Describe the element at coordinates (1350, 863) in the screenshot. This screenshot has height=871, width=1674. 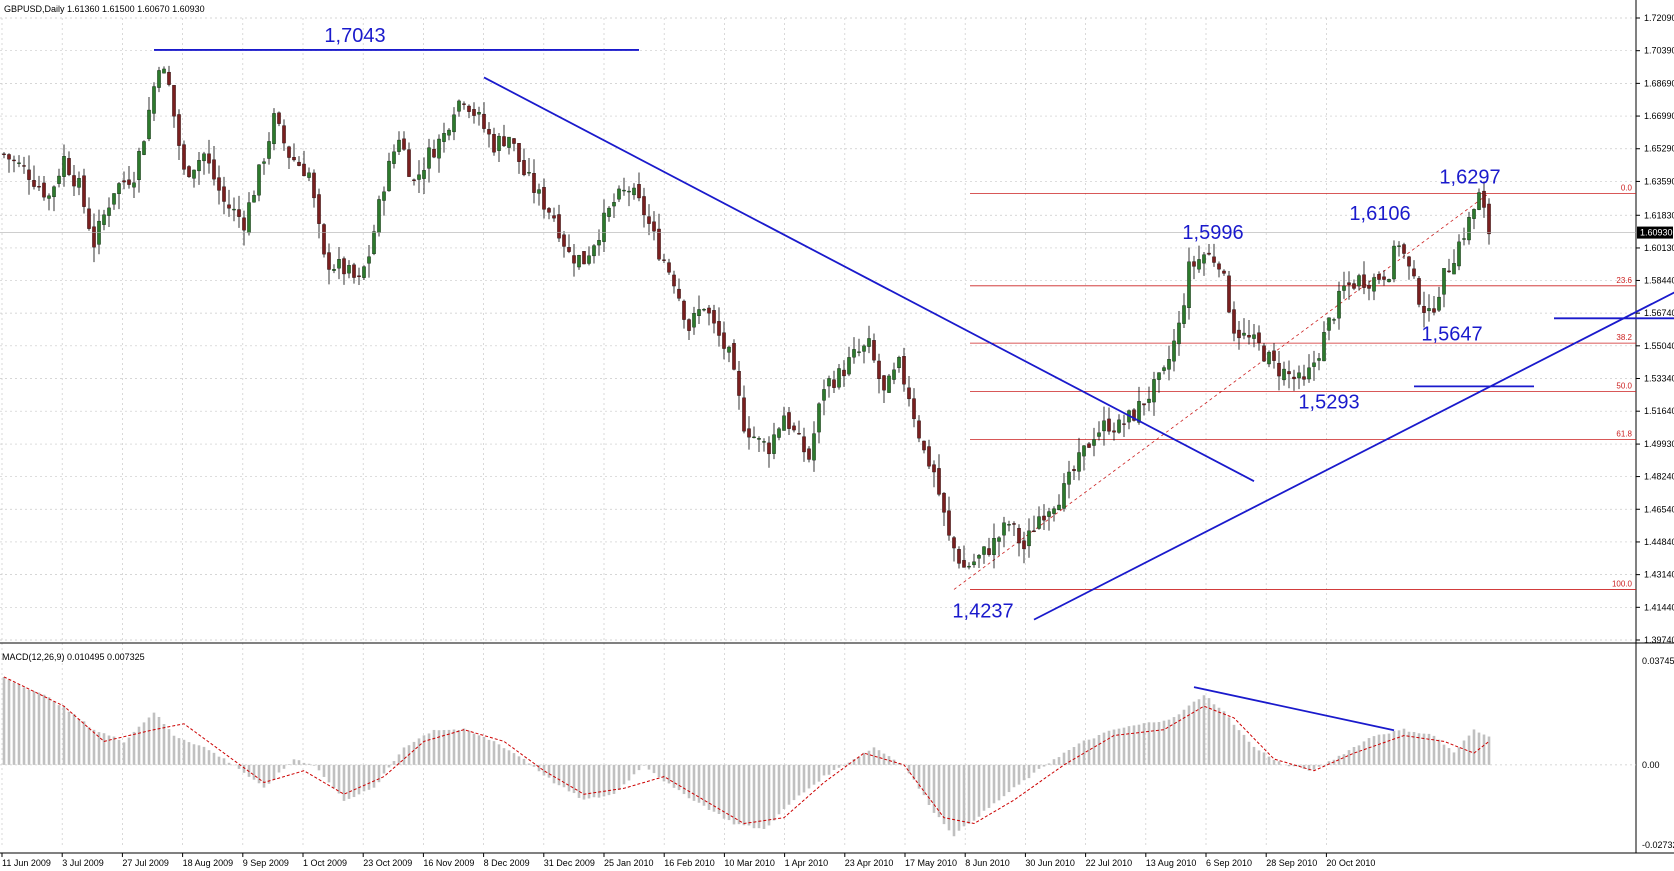
I see `time-tick-label: 20 Oct 2010` at that location.